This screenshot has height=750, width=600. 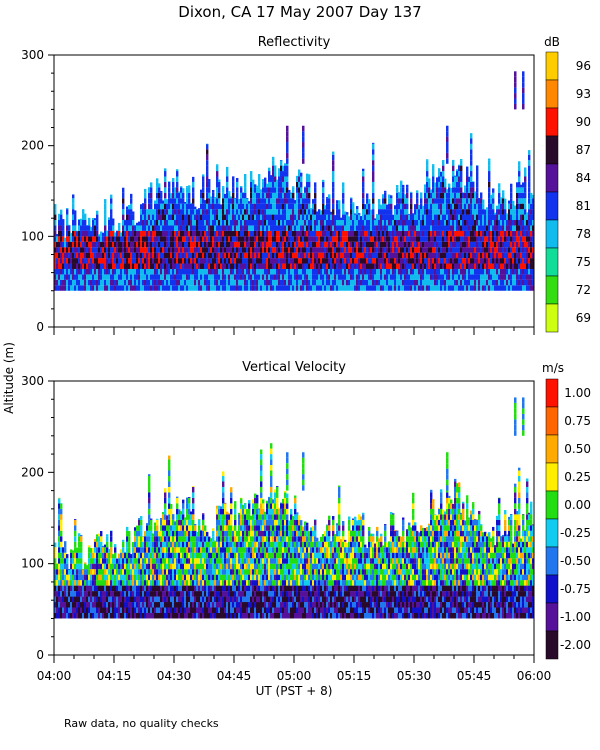 I want to click on colorbar-label: 75, so click(x=583, y=262).